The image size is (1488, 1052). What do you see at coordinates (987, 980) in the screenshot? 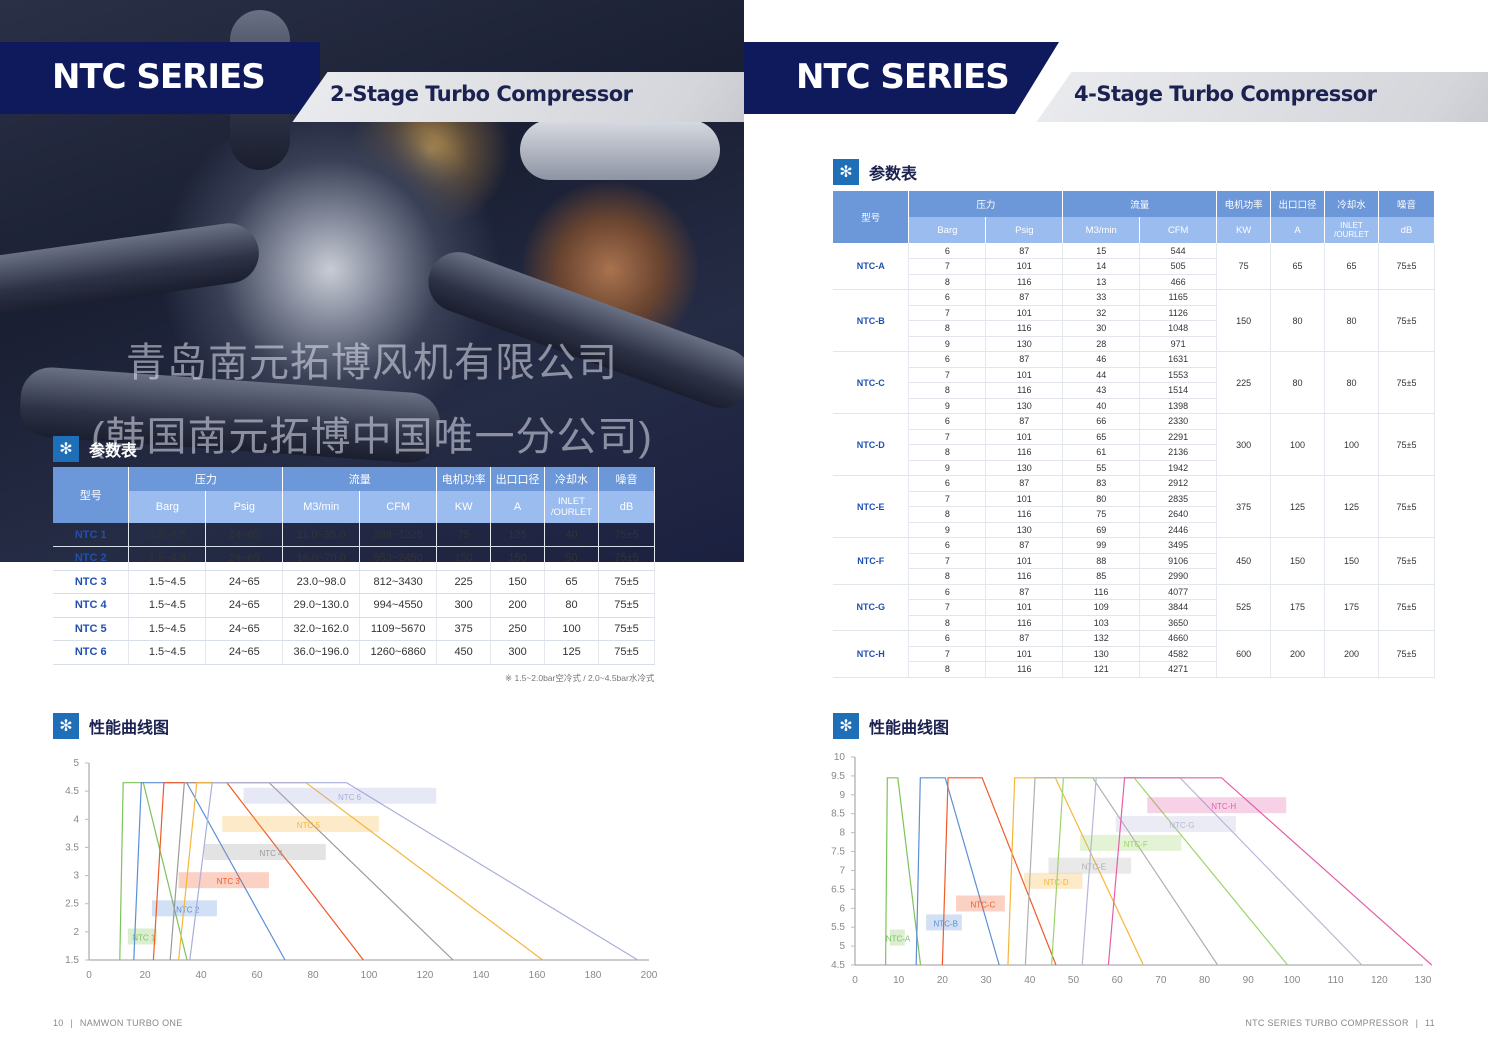
I see `x-tick-label: 30` at bounding box center [987, 980].